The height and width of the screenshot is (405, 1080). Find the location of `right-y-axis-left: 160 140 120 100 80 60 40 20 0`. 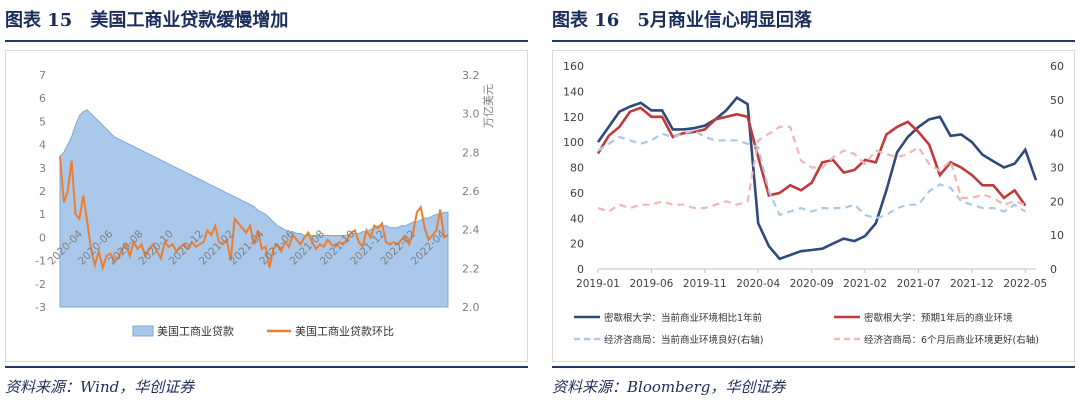

right-y-axis-left: 160 140 120 100 80 60 40 20 0 is located at coordinates (573, 168).